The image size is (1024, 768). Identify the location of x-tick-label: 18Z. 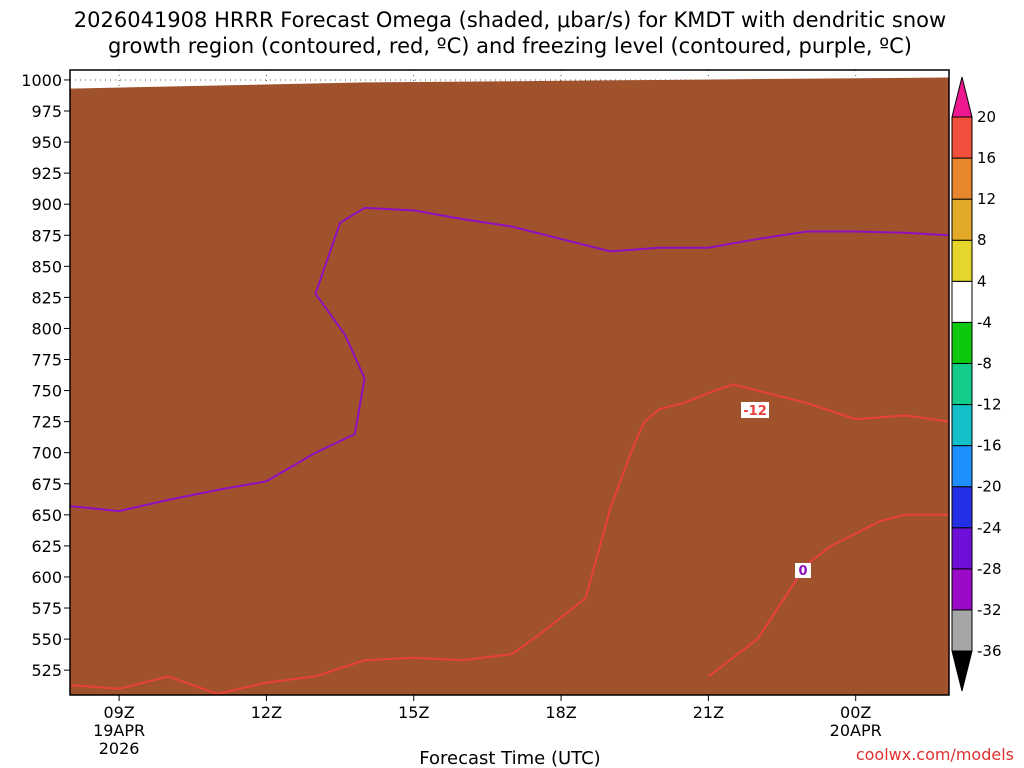
(560, 712).